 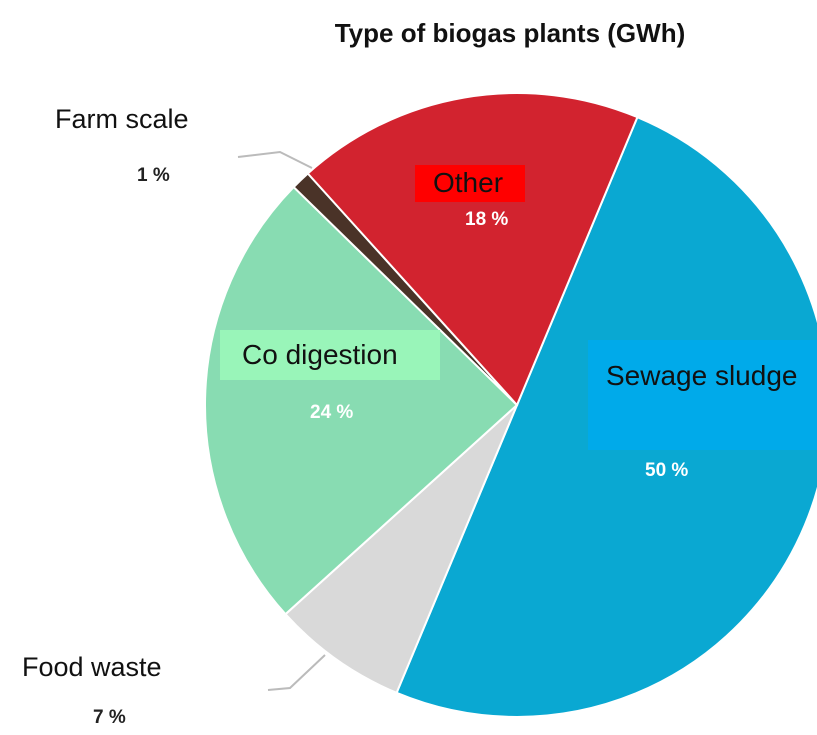 What do you see at coordinates (122, 119) in the screenshot?
I see `slice-label: Farm scale` at bounding box center [122, 119].